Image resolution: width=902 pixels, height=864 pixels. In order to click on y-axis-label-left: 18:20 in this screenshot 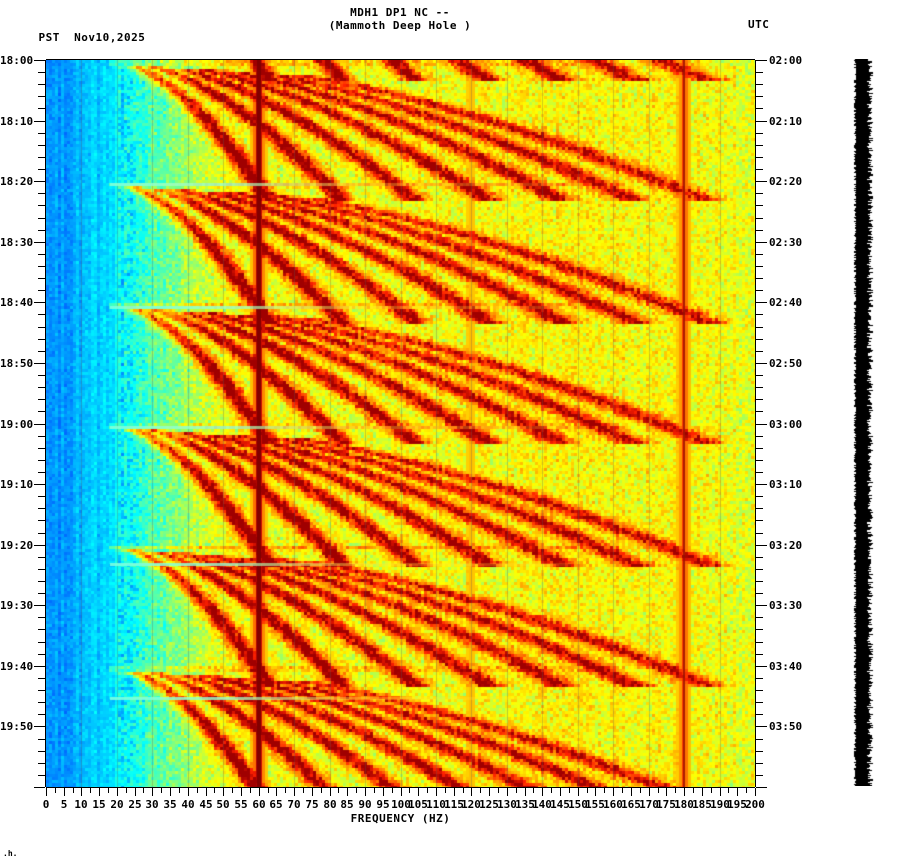, I will do `click(17, 181)`.